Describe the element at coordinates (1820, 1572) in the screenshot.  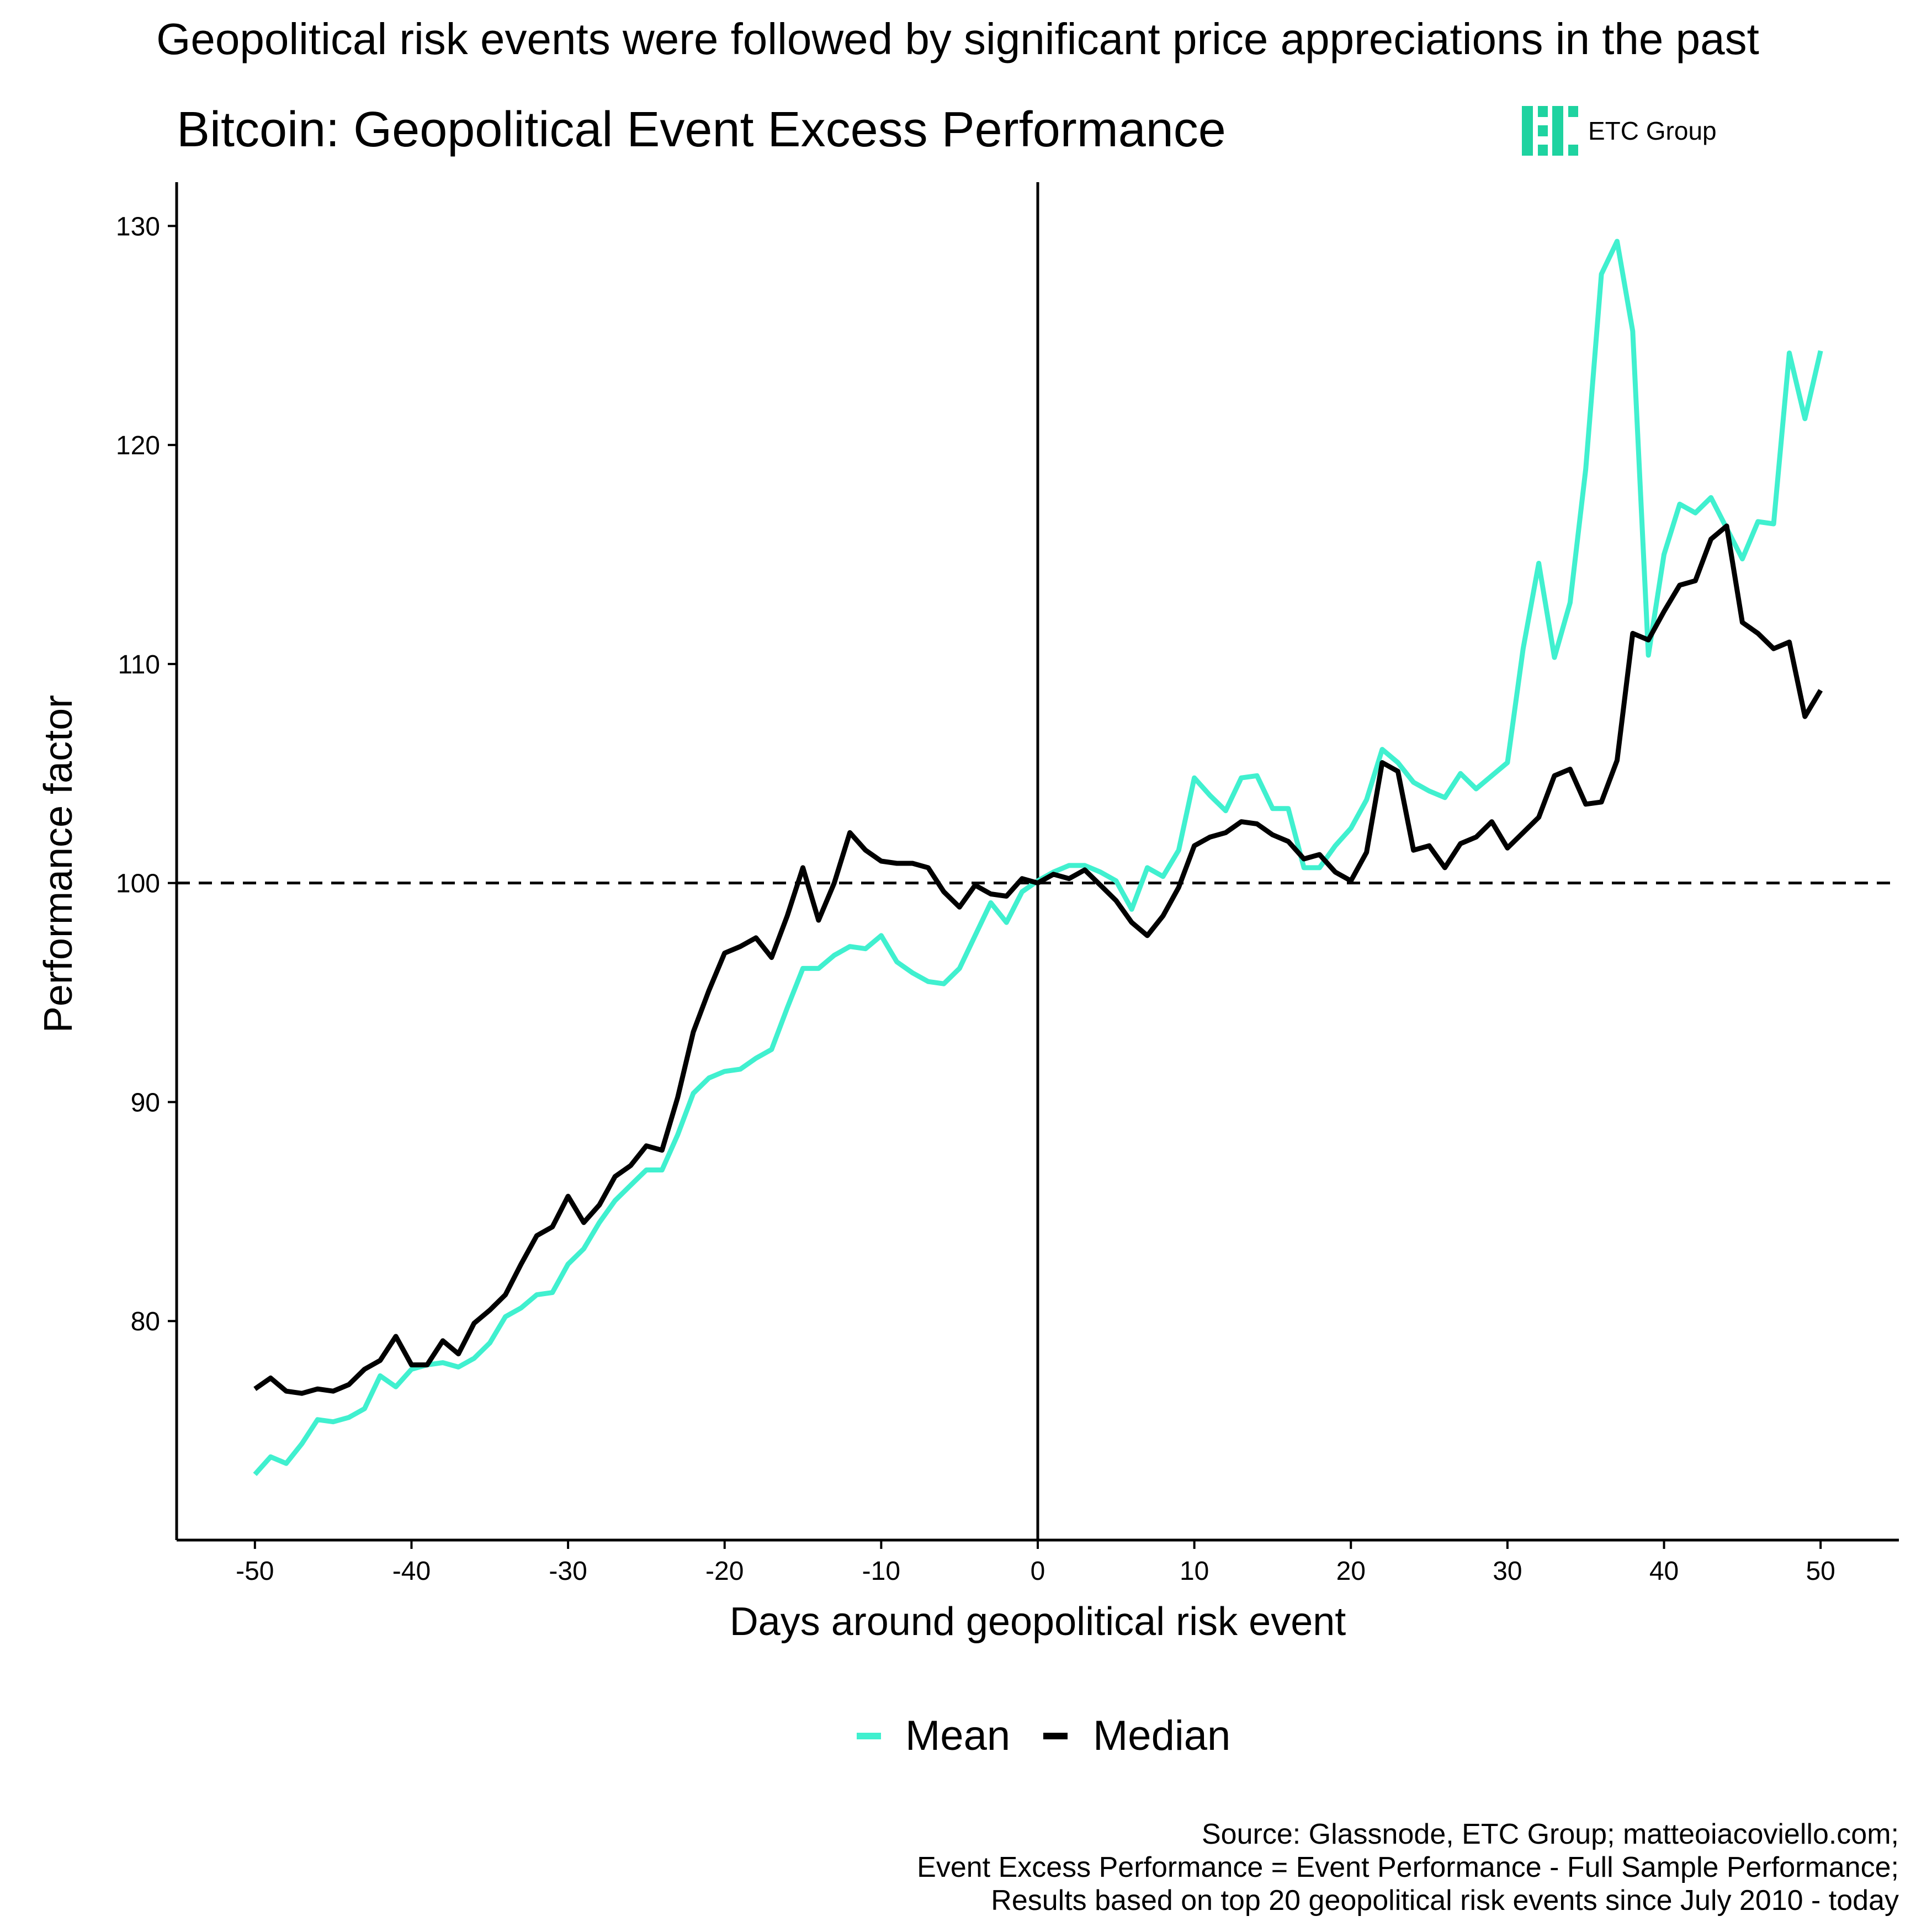
I see `x-tick-label: 50` at that location.